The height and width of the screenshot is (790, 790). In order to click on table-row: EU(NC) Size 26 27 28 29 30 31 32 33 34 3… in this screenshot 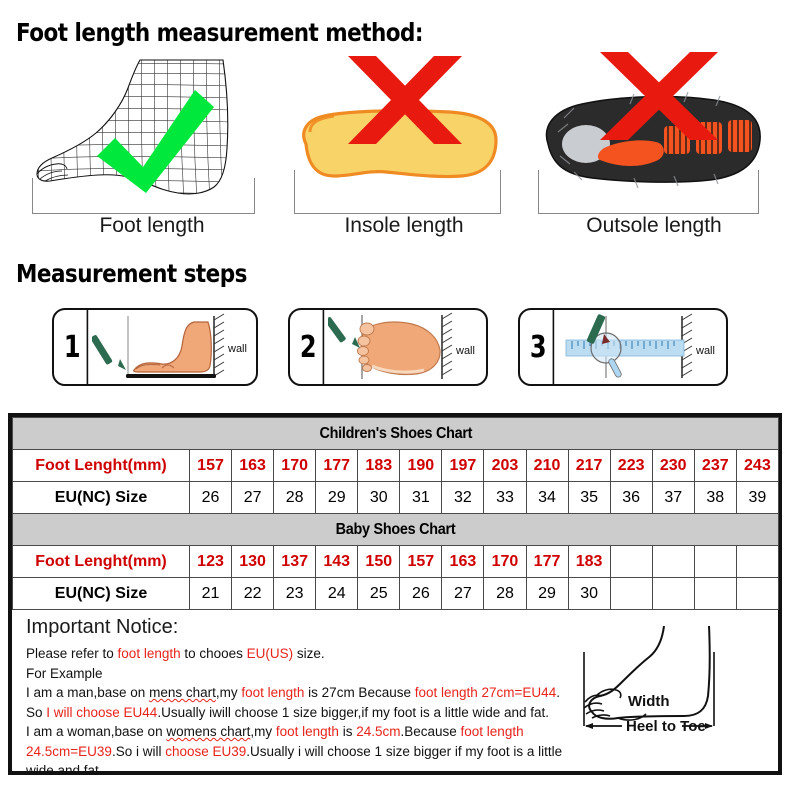, I will do `click(395, 497)`.